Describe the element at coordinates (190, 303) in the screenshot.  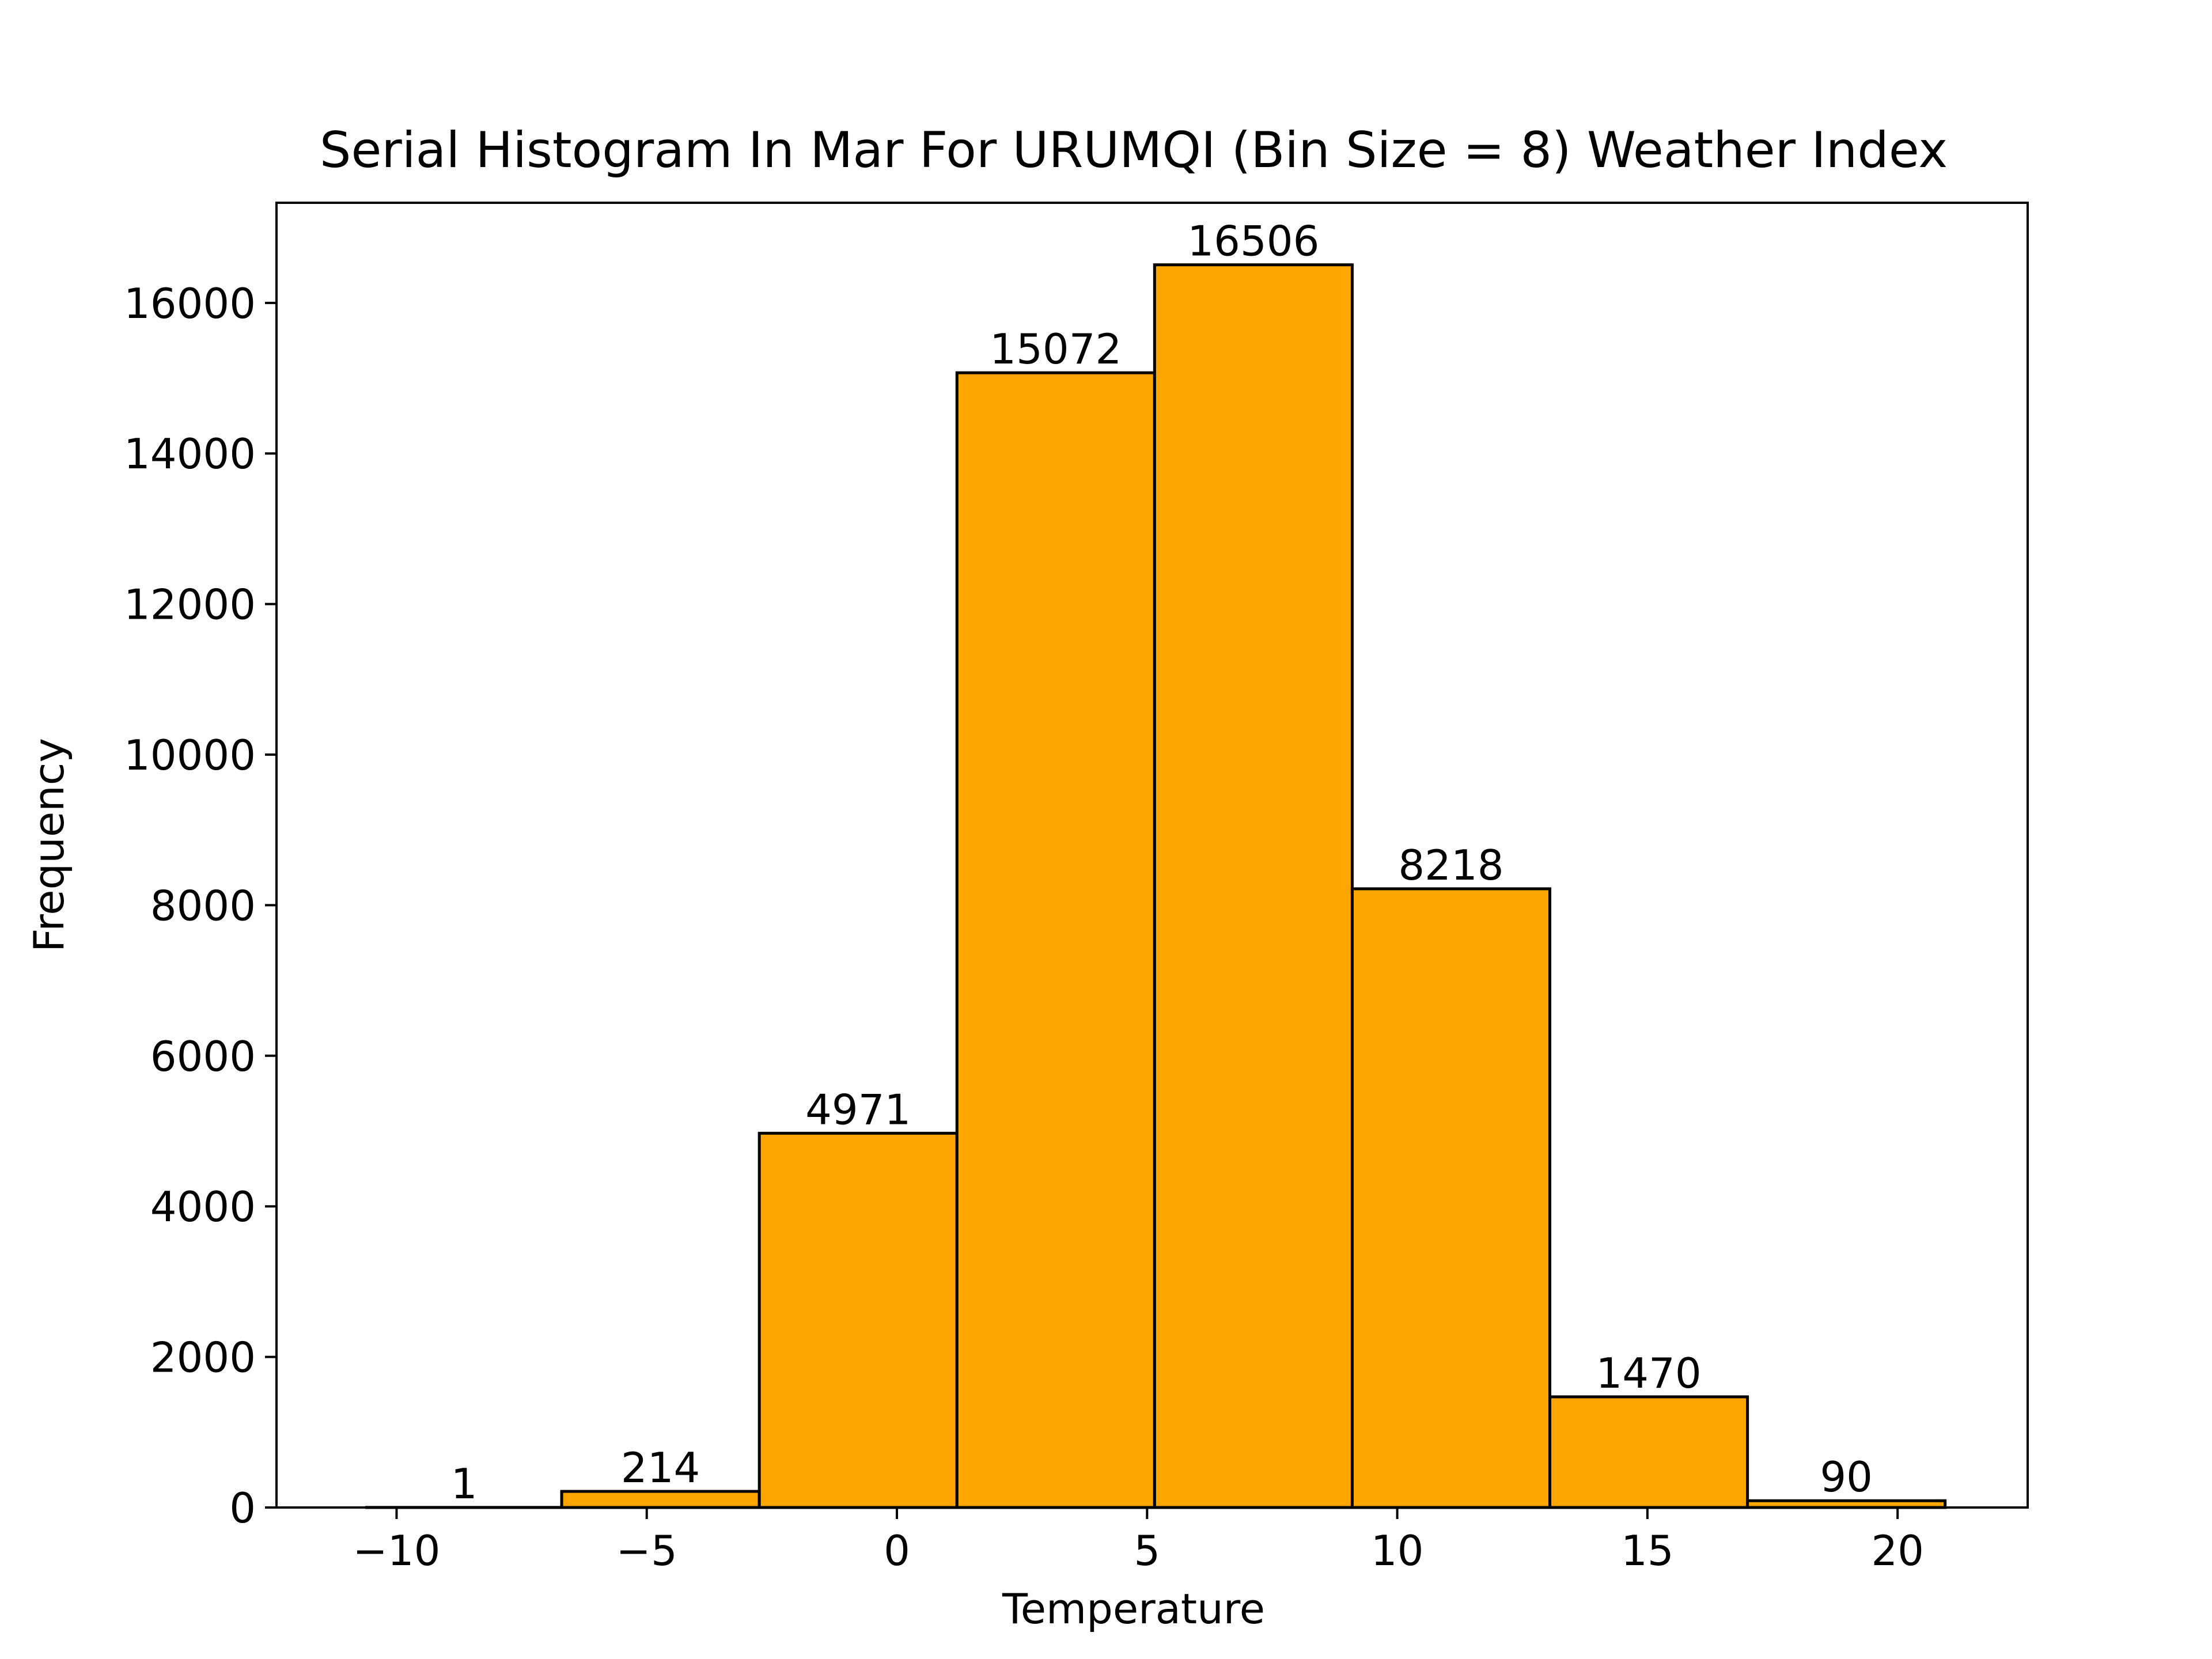
I see `y-tick-label: 16000` at that location.